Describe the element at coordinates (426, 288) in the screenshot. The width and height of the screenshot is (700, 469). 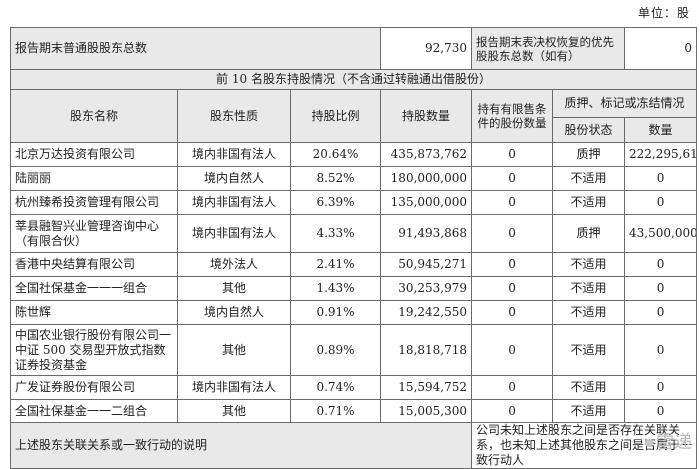
I see `cell-qty: 30,253,979` at that location.